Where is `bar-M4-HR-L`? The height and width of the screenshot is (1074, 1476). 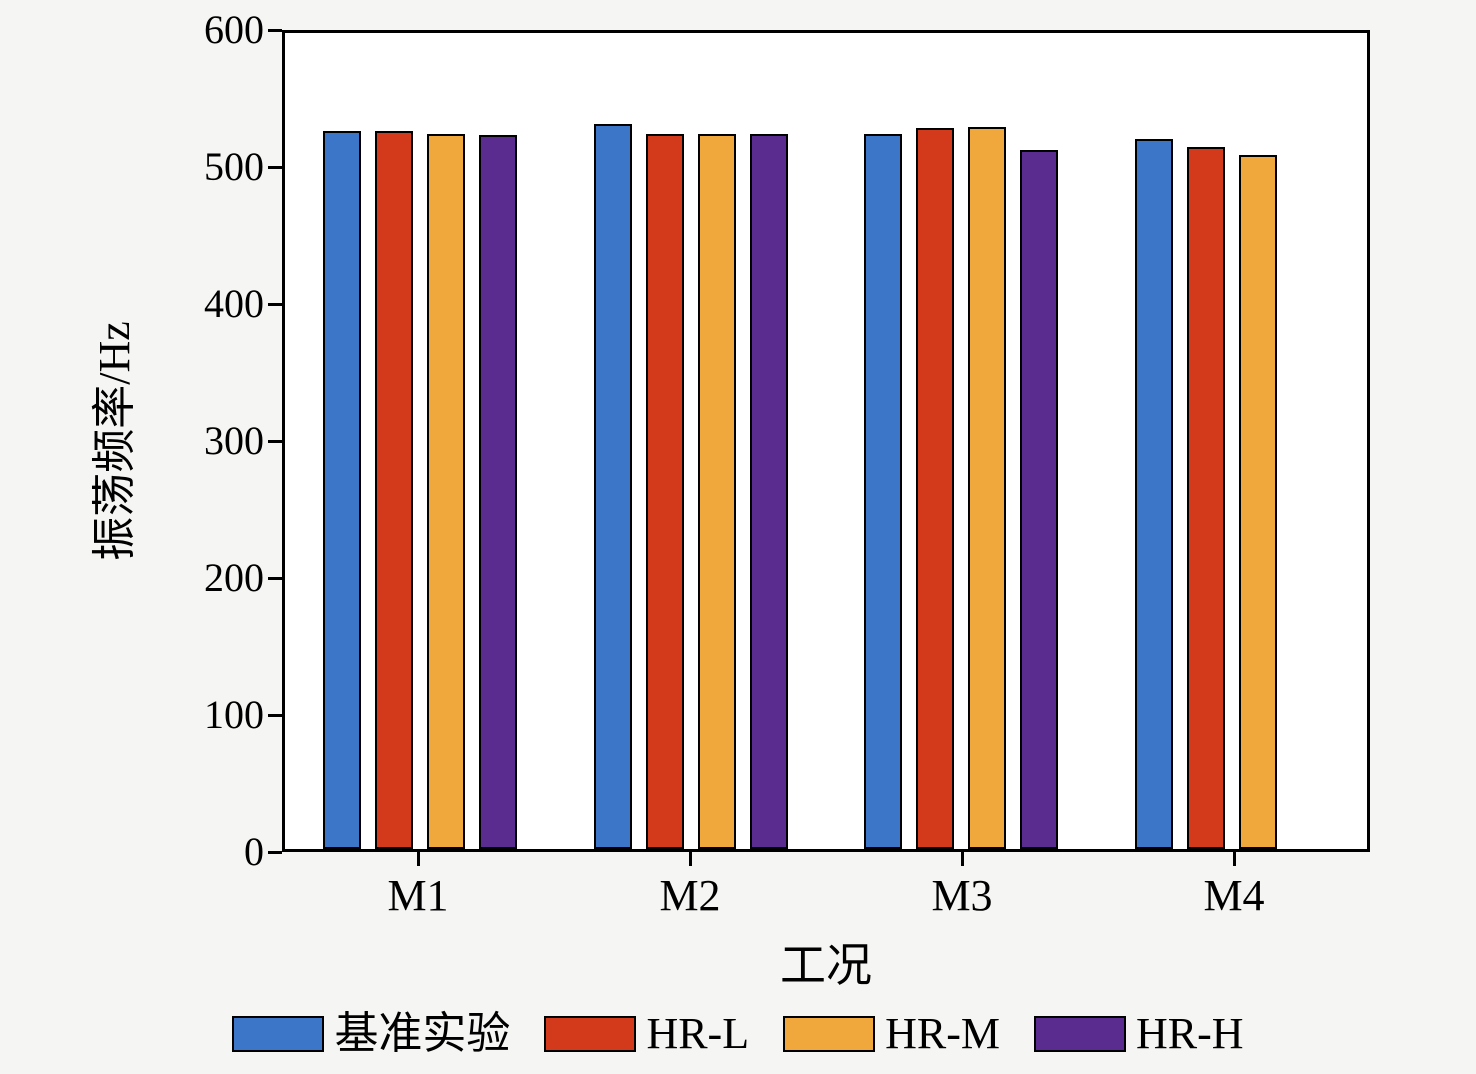 bar-M4-HR-L is located at coordinates (1205, 498).